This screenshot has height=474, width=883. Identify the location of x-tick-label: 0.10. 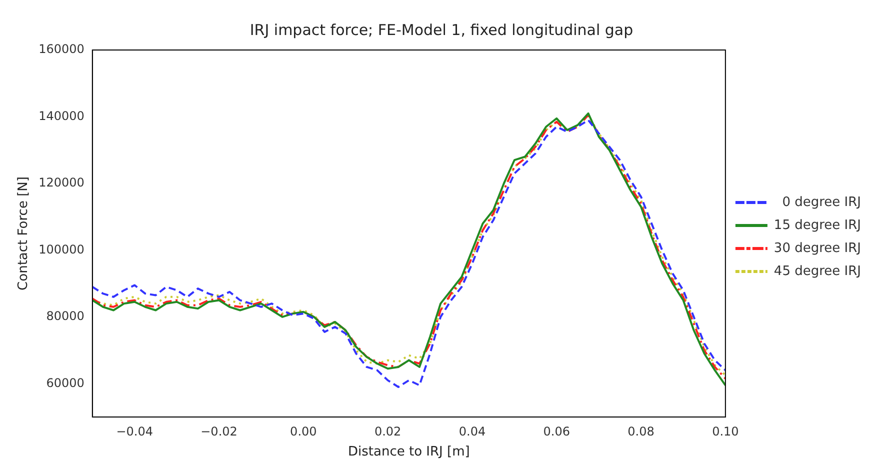
(725, 431).